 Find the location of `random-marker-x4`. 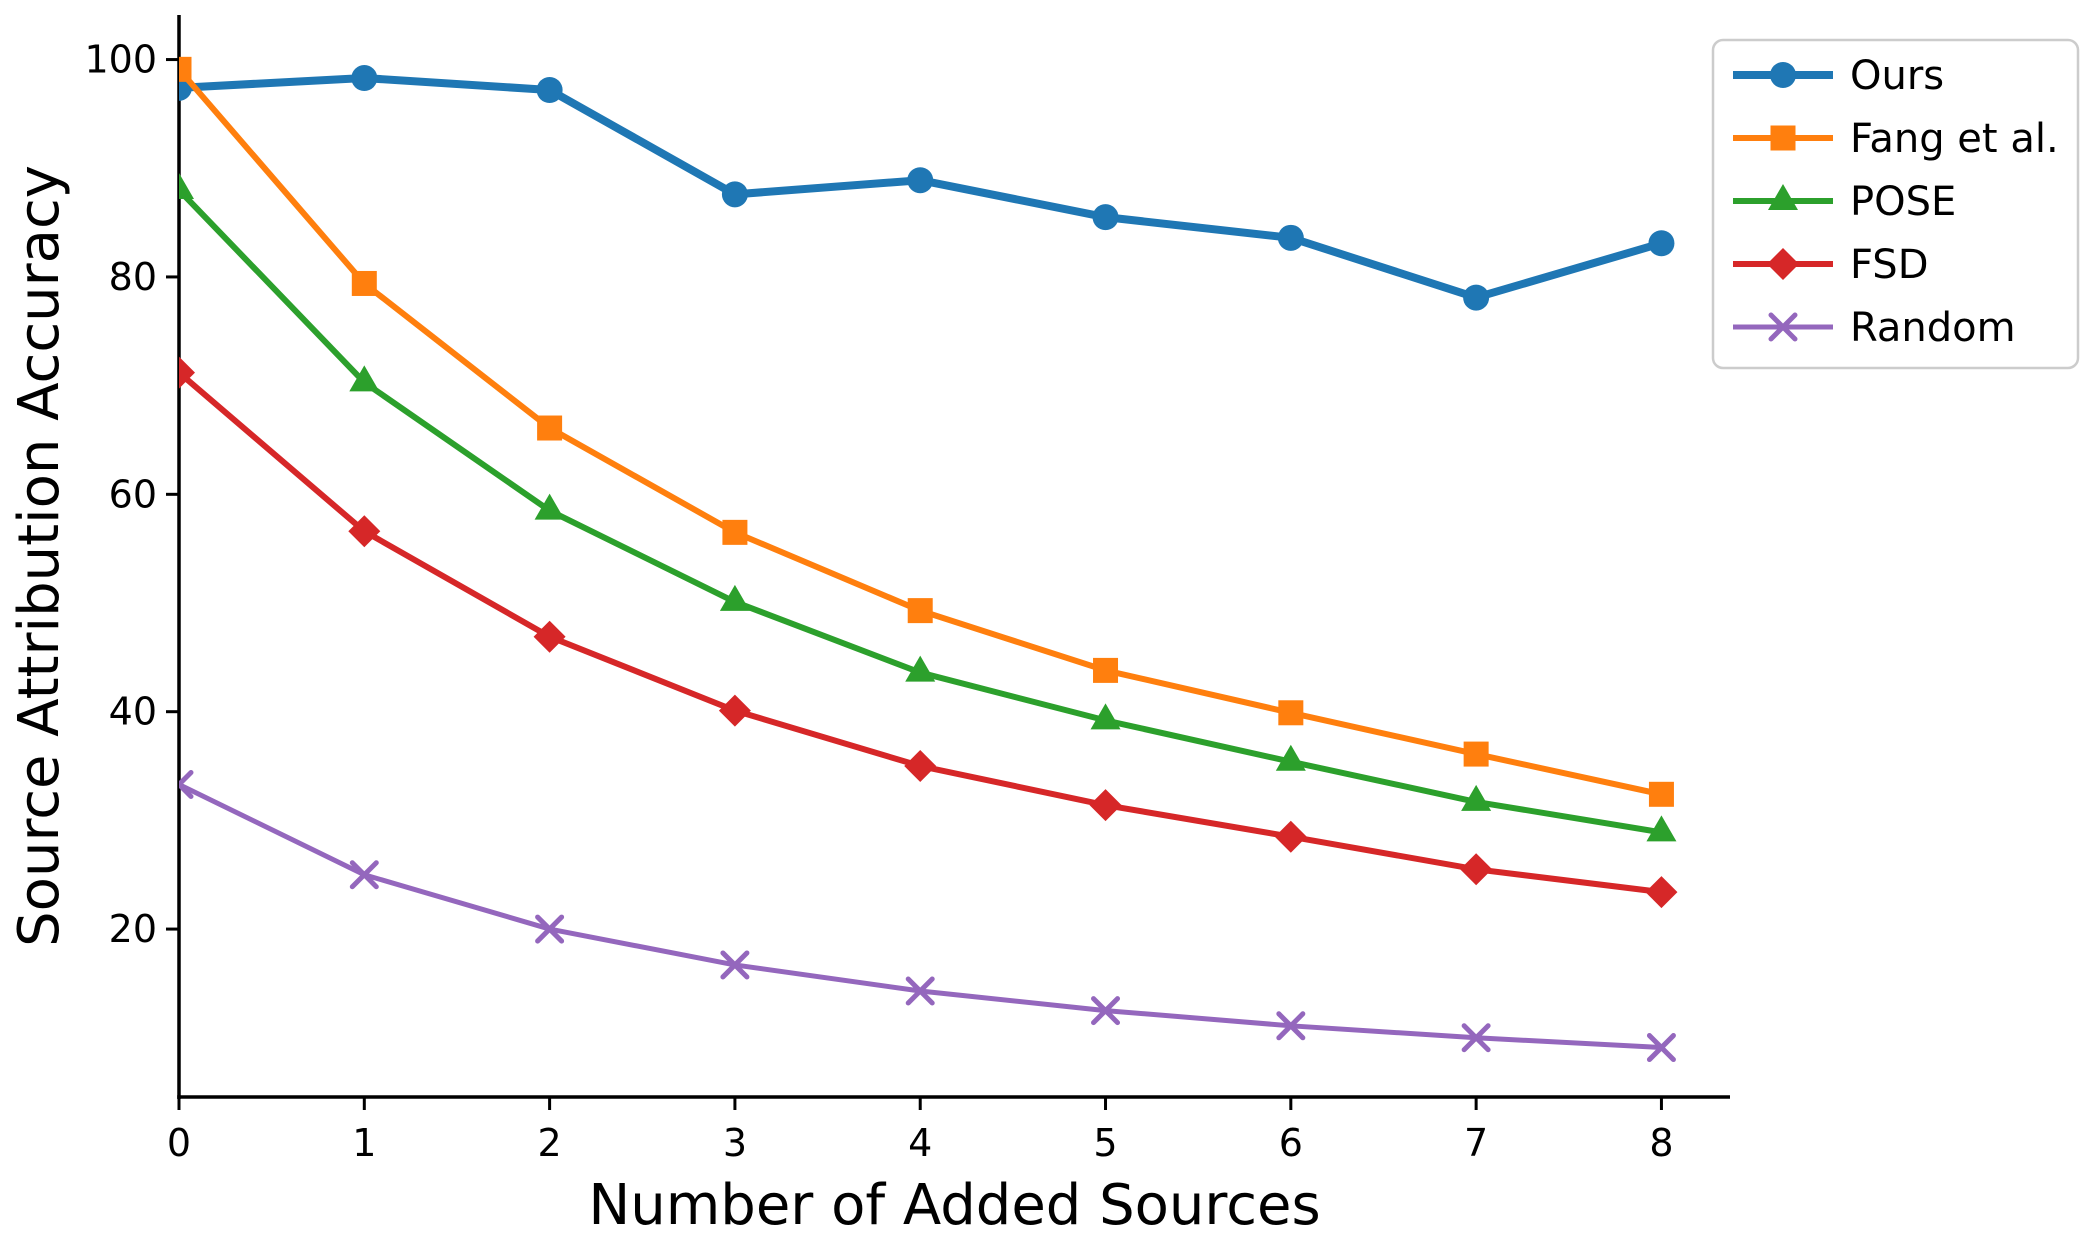

random-marker-x4 is located at coordinates (920, 991).